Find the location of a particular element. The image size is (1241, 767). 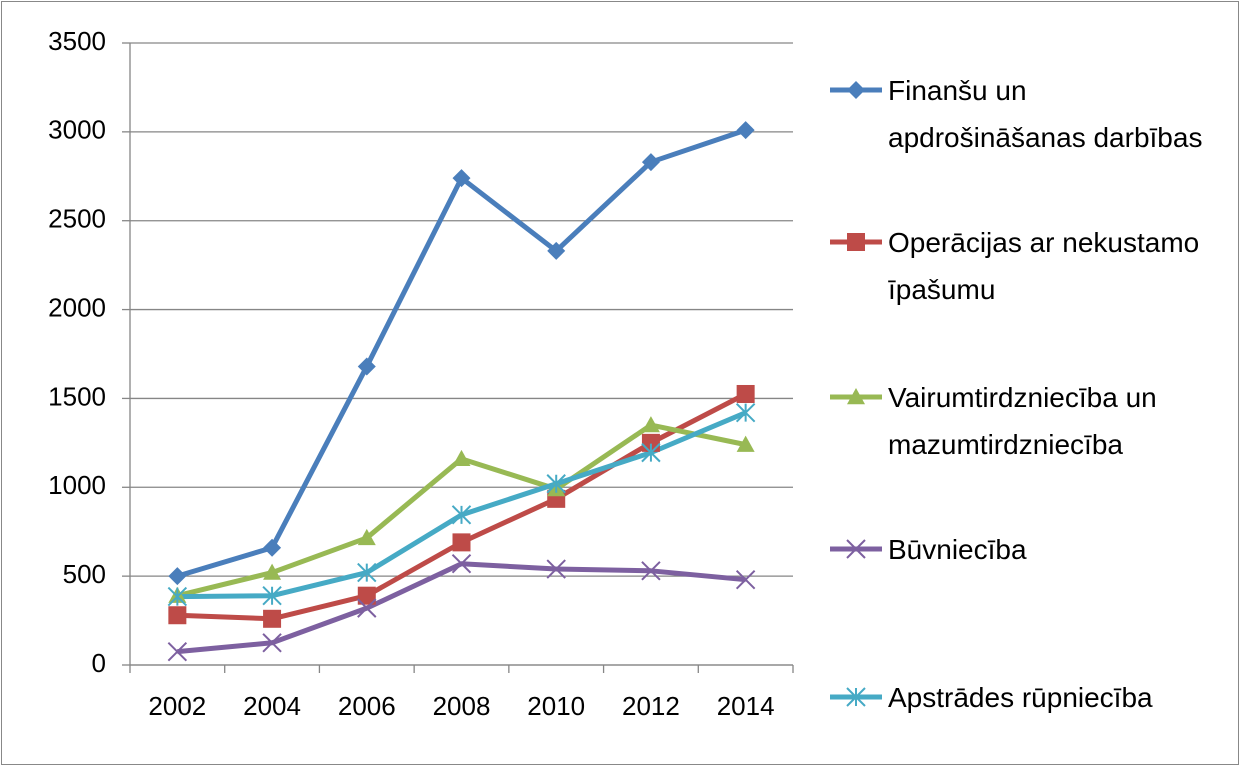

x-tick-label: 2002 is located at coordinates (177, 706).